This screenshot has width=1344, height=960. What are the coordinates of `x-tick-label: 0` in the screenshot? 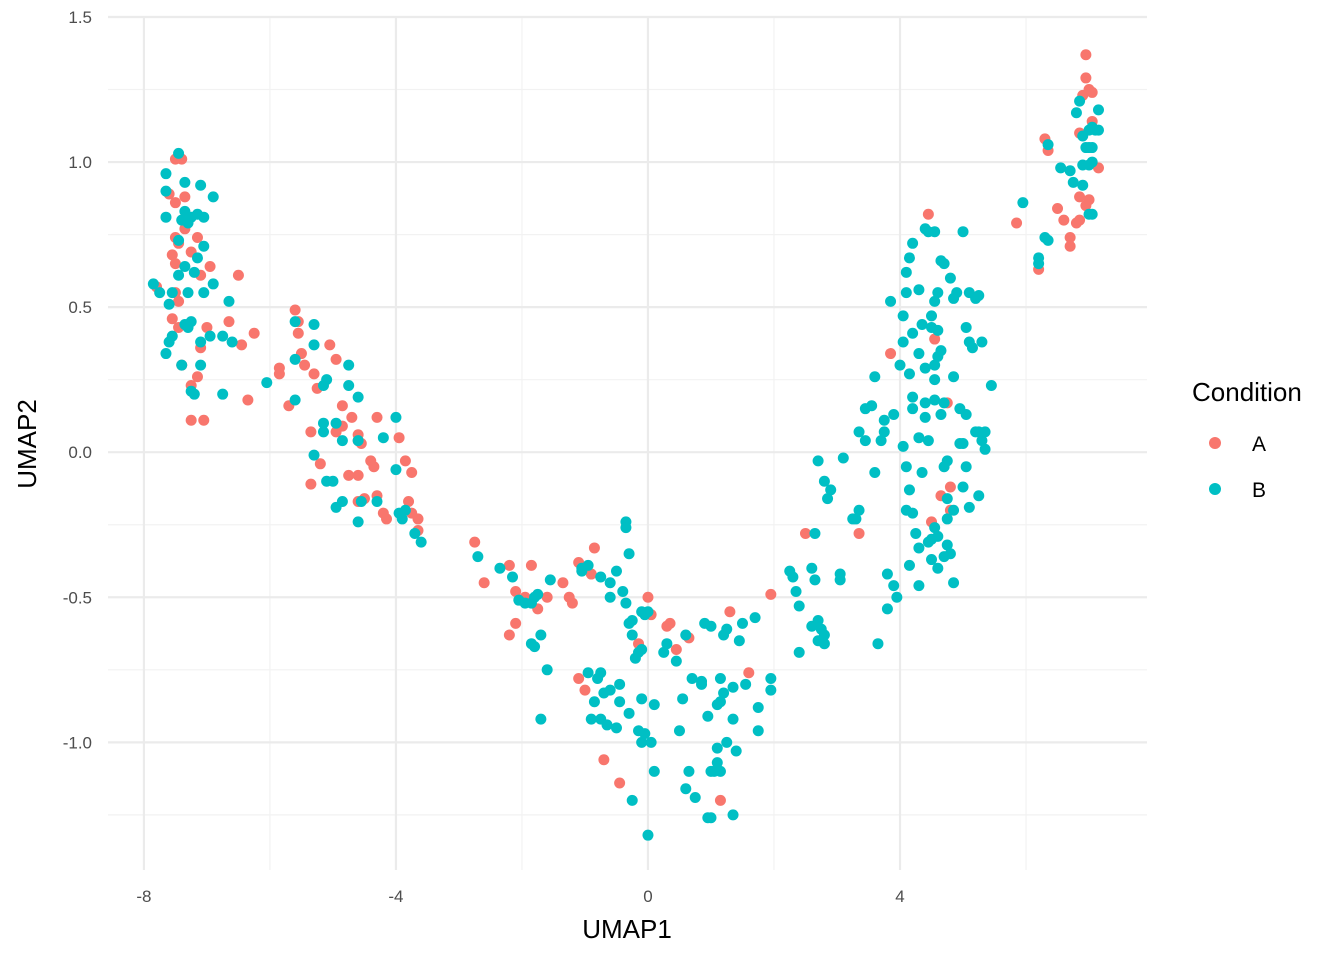 It's located at (647, 896).